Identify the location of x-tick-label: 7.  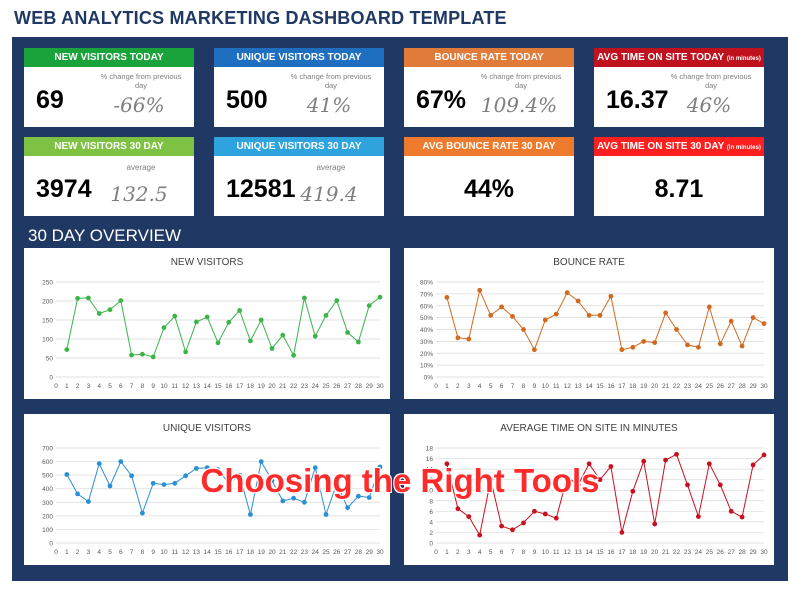
(513, 386).